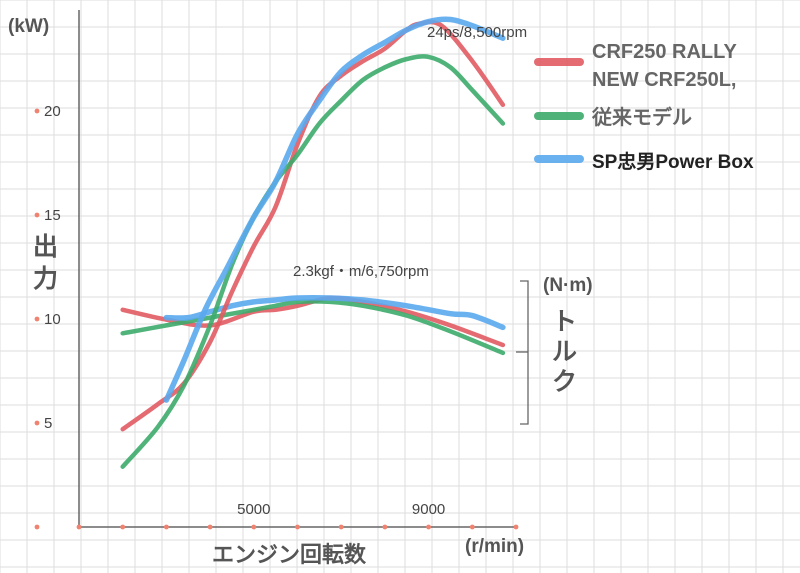  What do you see at coordinates (664, 80) in the screenshot?
I see `legend-label-crf250-new: NEW CRF250L,` at bounding box center [664, 80].